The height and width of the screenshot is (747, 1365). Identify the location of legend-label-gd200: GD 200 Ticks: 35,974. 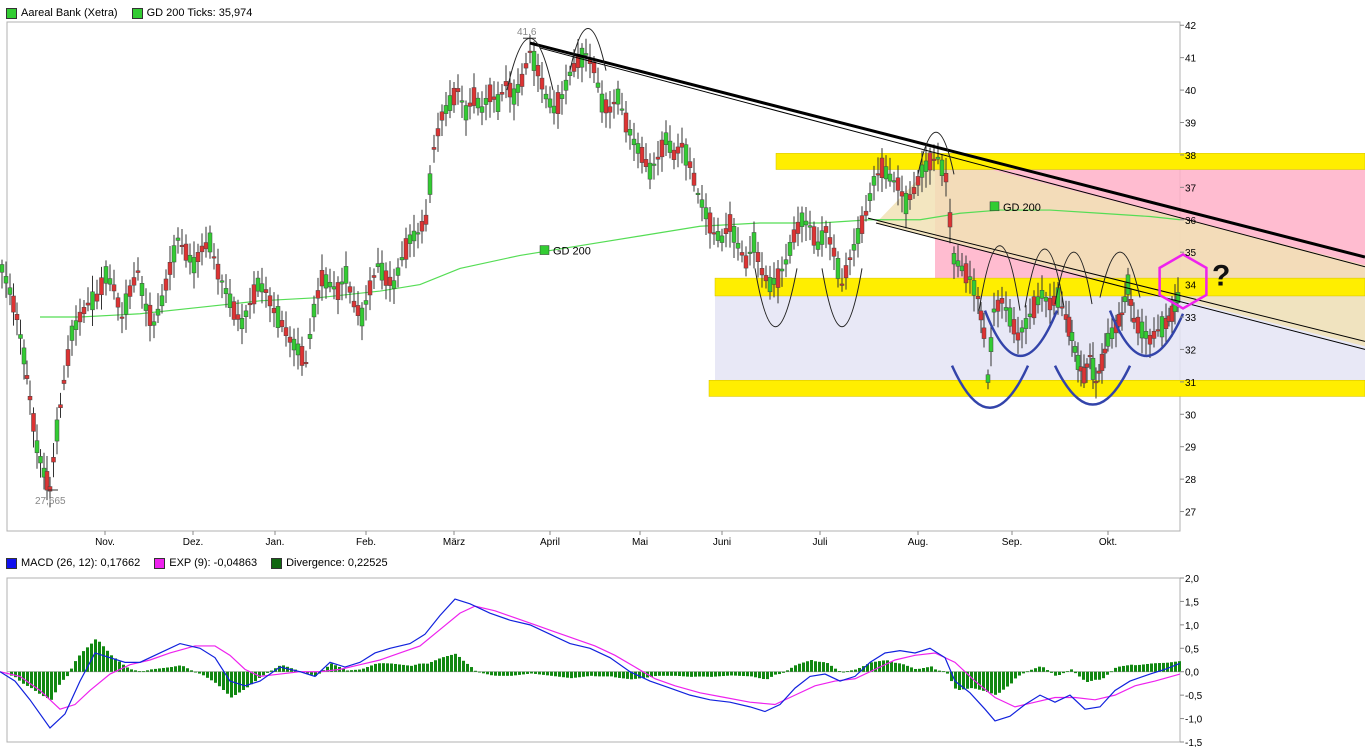
(199, 13).